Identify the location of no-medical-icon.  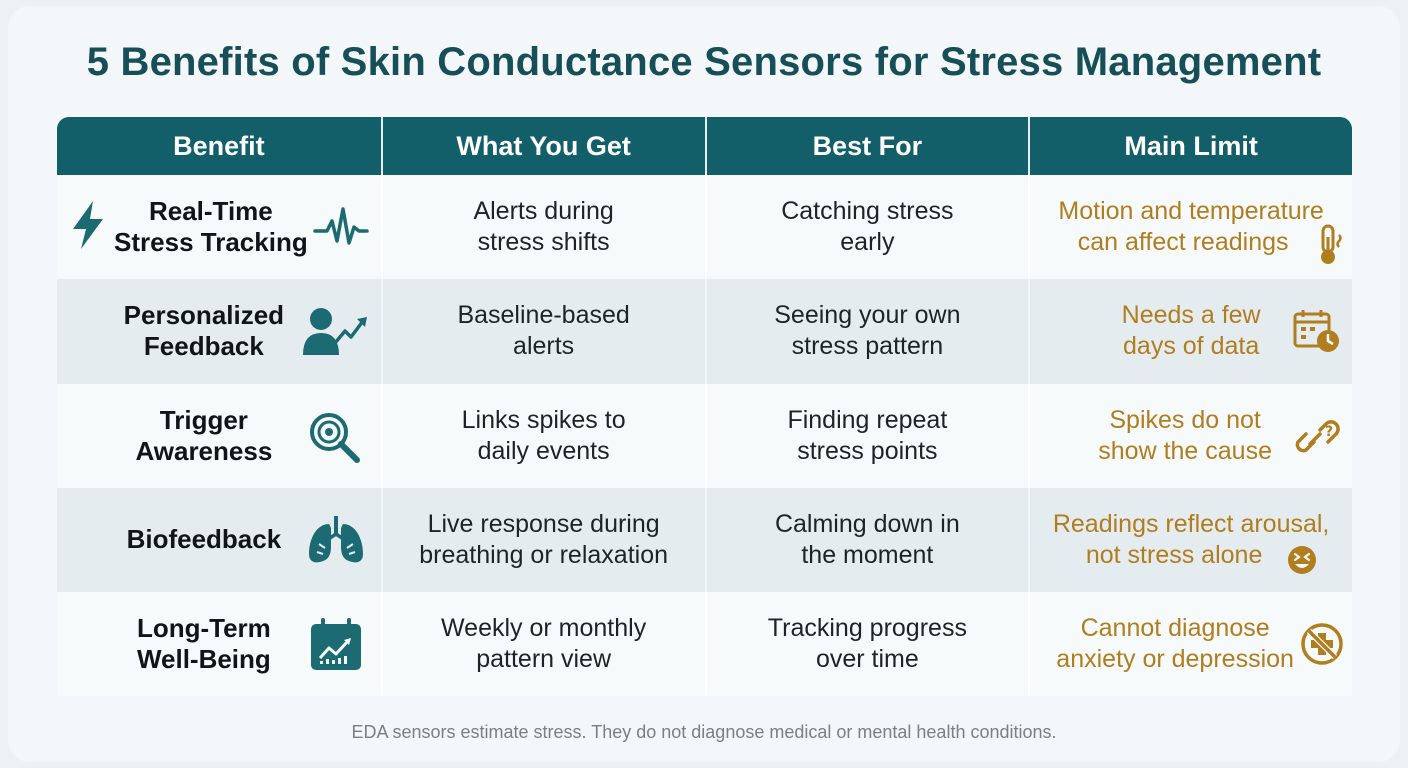
(1322, 644).